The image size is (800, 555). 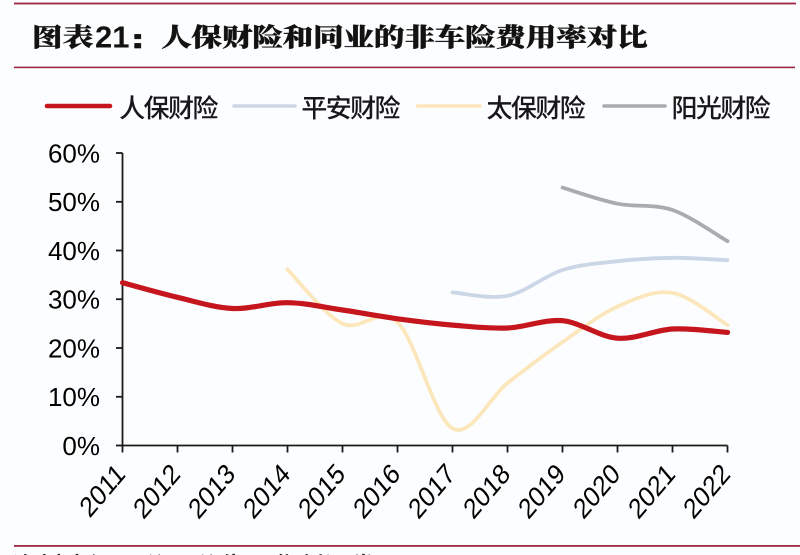 What do you see at coordinates (112, 37) in the screenshot?
I see `svg-text: 21` at bounding box center [112, 37].